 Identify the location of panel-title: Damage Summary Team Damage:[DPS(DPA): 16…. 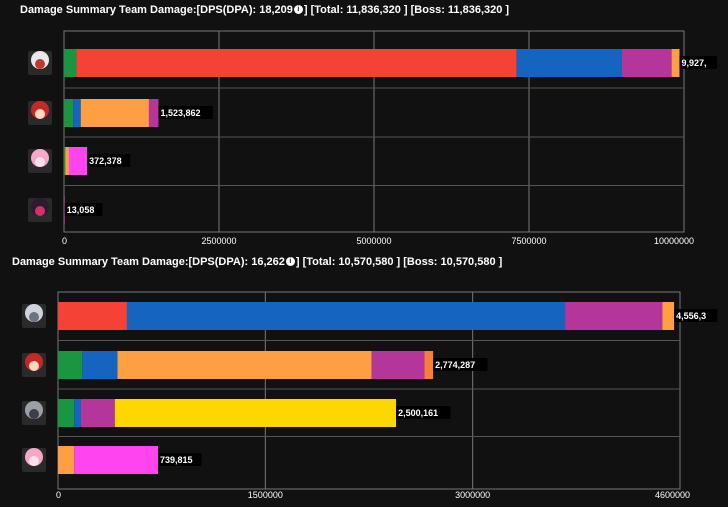
(257, 262).